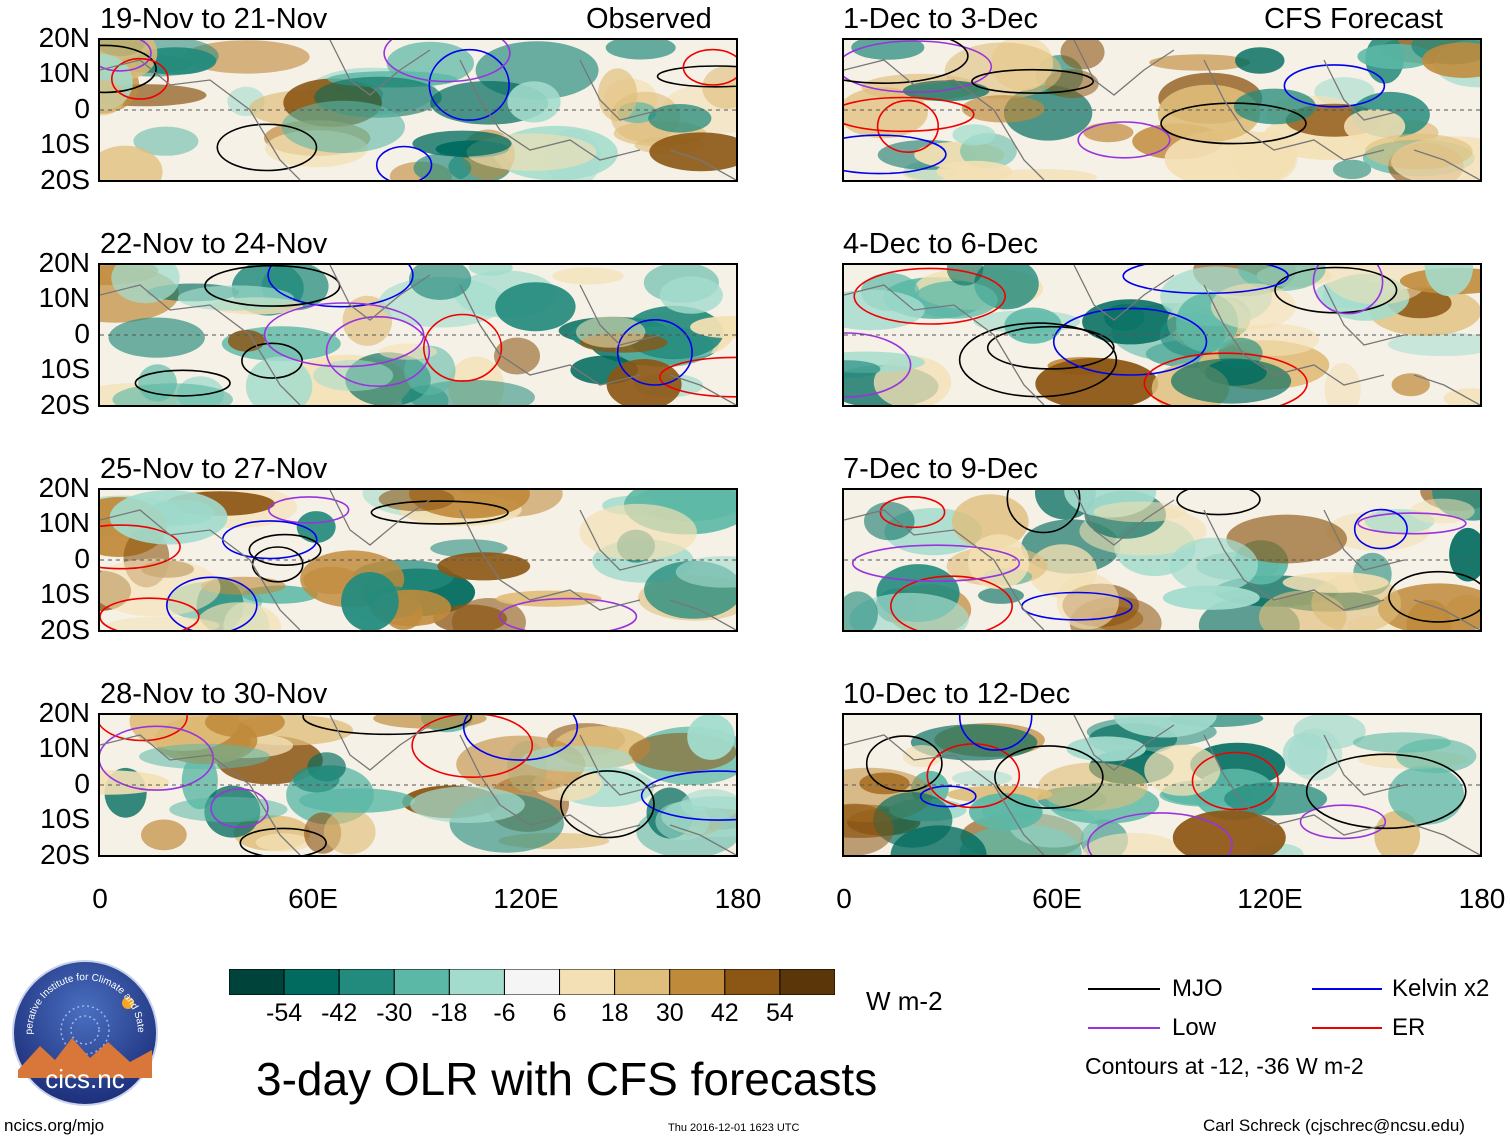 Image resolution: width=1510 pixels, height=1142 pixels. What do you see at coordinates (504, 1013) in the screenshot?
I see `colorbar-tick: -6` at bounding box center [504, 1013].